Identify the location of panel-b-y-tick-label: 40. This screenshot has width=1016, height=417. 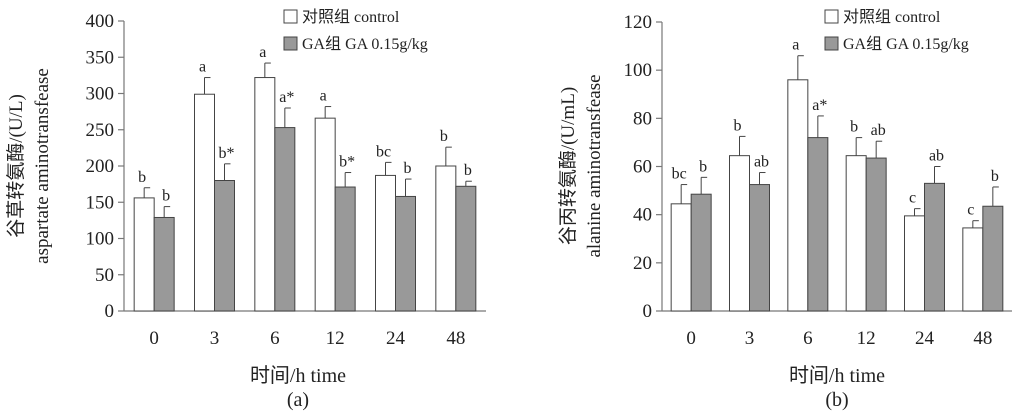
(642, 215).